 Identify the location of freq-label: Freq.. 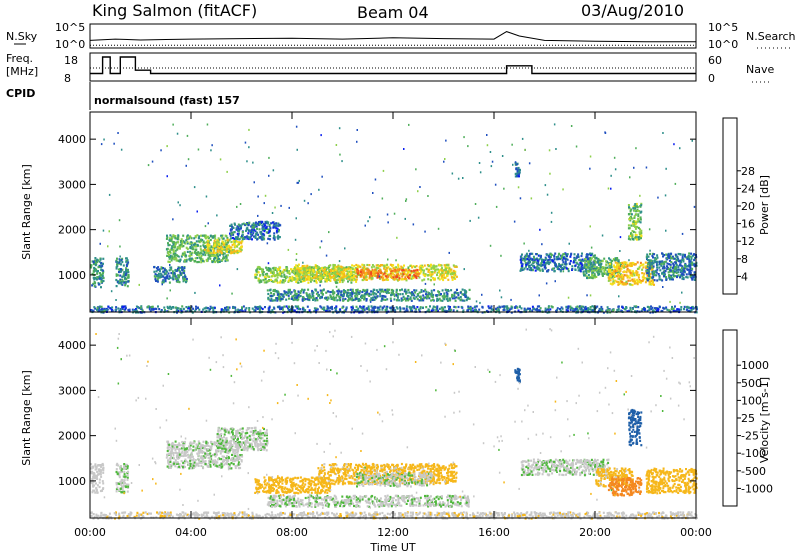
(19, 58).